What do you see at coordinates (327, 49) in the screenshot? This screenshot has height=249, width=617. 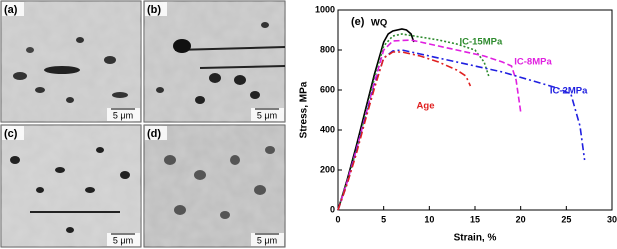 I see `y-tick-label: 800` at bounding box center [327, 49].